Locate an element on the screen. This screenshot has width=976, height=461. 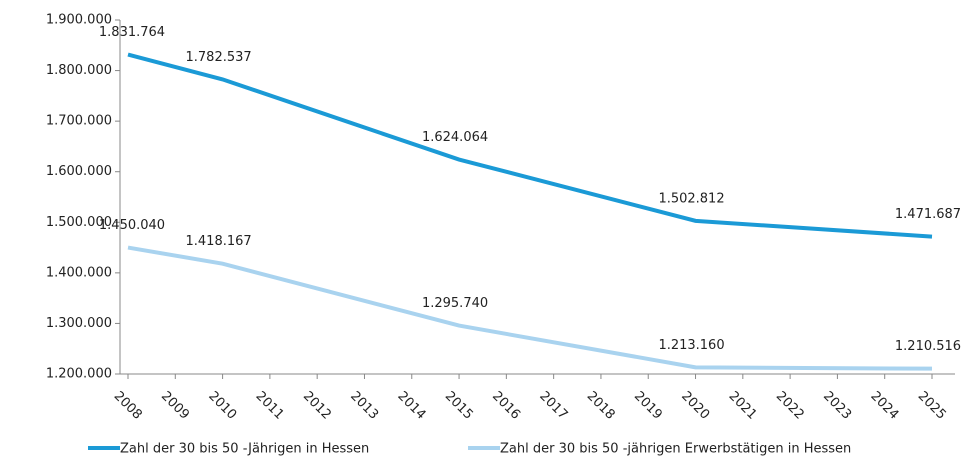
data-label: 1.782.537 is located at coordinates (219, 57).